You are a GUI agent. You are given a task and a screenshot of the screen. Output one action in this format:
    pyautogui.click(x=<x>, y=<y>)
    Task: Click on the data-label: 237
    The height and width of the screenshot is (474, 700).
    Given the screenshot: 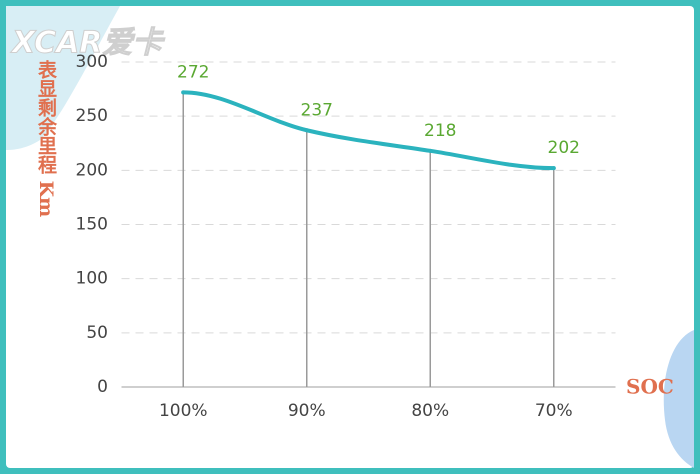 What is the action you would take?
    pyautogui.click(x=317, y=110)
    